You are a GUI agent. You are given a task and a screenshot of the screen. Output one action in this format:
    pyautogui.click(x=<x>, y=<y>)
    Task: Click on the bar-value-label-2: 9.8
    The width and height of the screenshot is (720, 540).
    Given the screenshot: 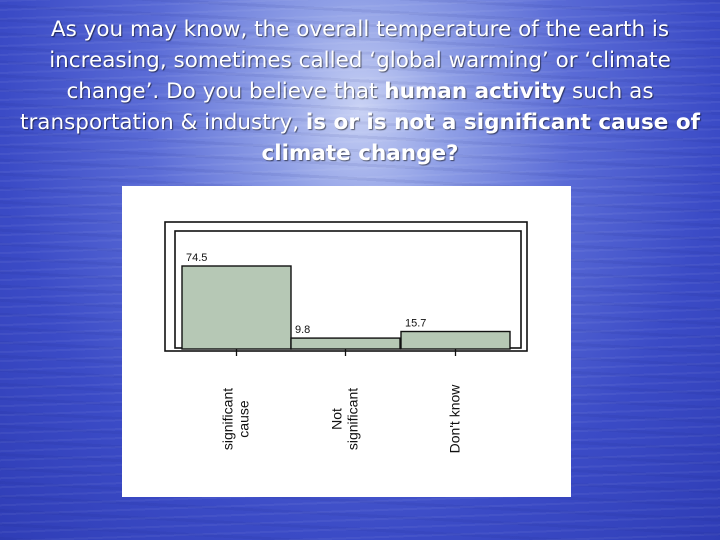 What is the action you would take?
    pyautogui.click(x=302, y=330)
    